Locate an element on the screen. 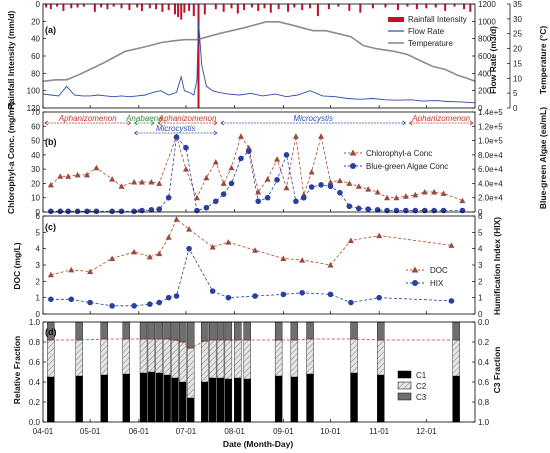  chl-tick-label-2: 20 is located at coordinates (35, 183).